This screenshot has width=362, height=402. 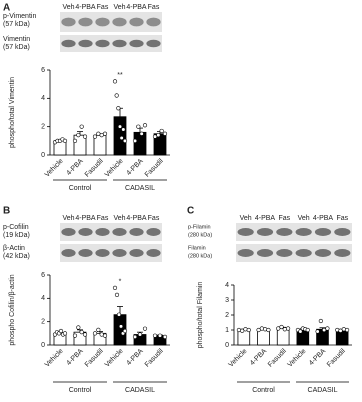 What do you see at coordinates (294, 253) in the screenshot?
I see `blot-image` at bounding box center [294, 253].